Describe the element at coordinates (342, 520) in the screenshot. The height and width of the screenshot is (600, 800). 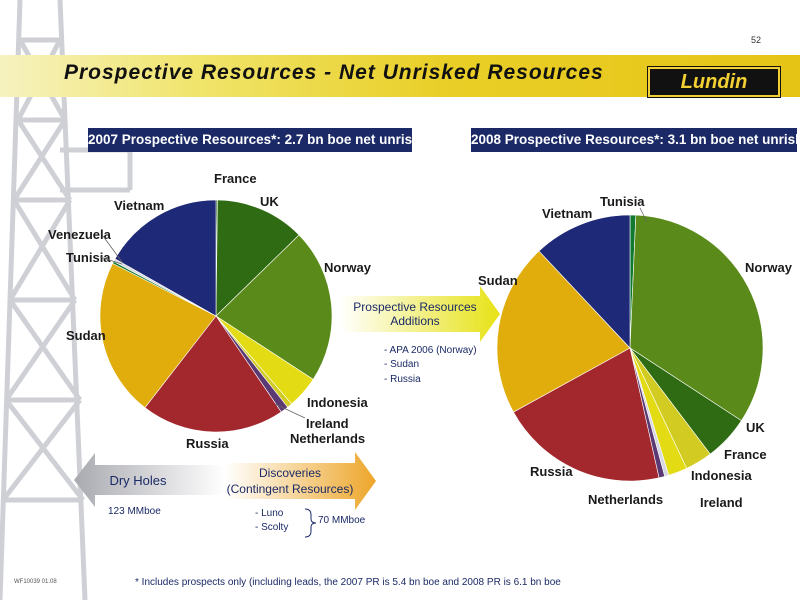
I see `discoveries-value: 70 MMboe` at that location.